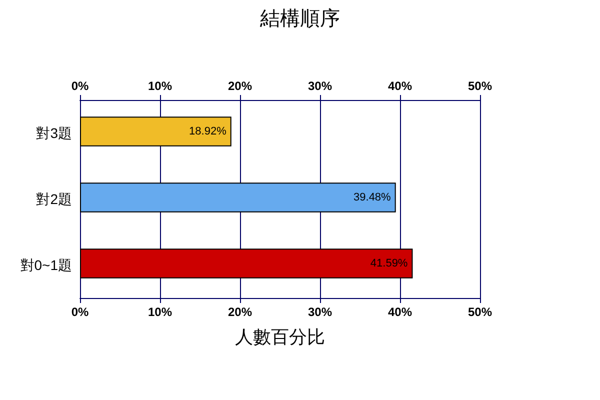  What do you see at coordinates (480, 312) in the screenshot?
I see `x-tick-label: 50%` at bounding box center [480, 312].